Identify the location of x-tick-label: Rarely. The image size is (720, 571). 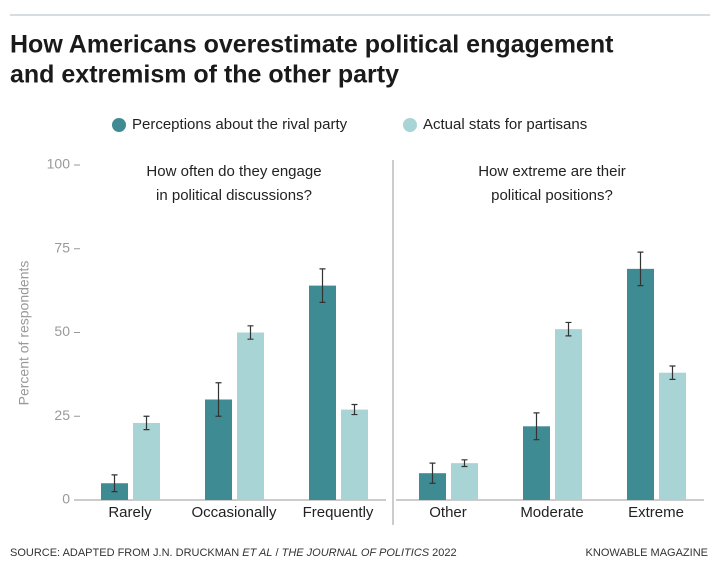
(130, 512).